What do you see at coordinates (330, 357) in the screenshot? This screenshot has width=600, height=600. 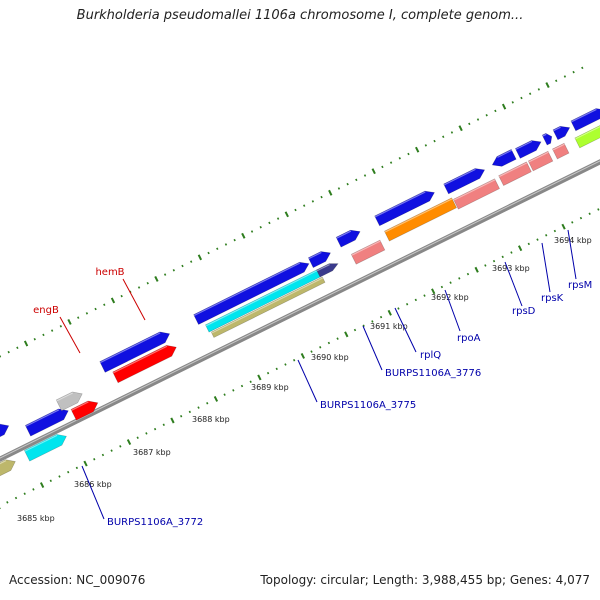 I see `tick-label-5: 3690 kbp` at bounding box center [330, 357].